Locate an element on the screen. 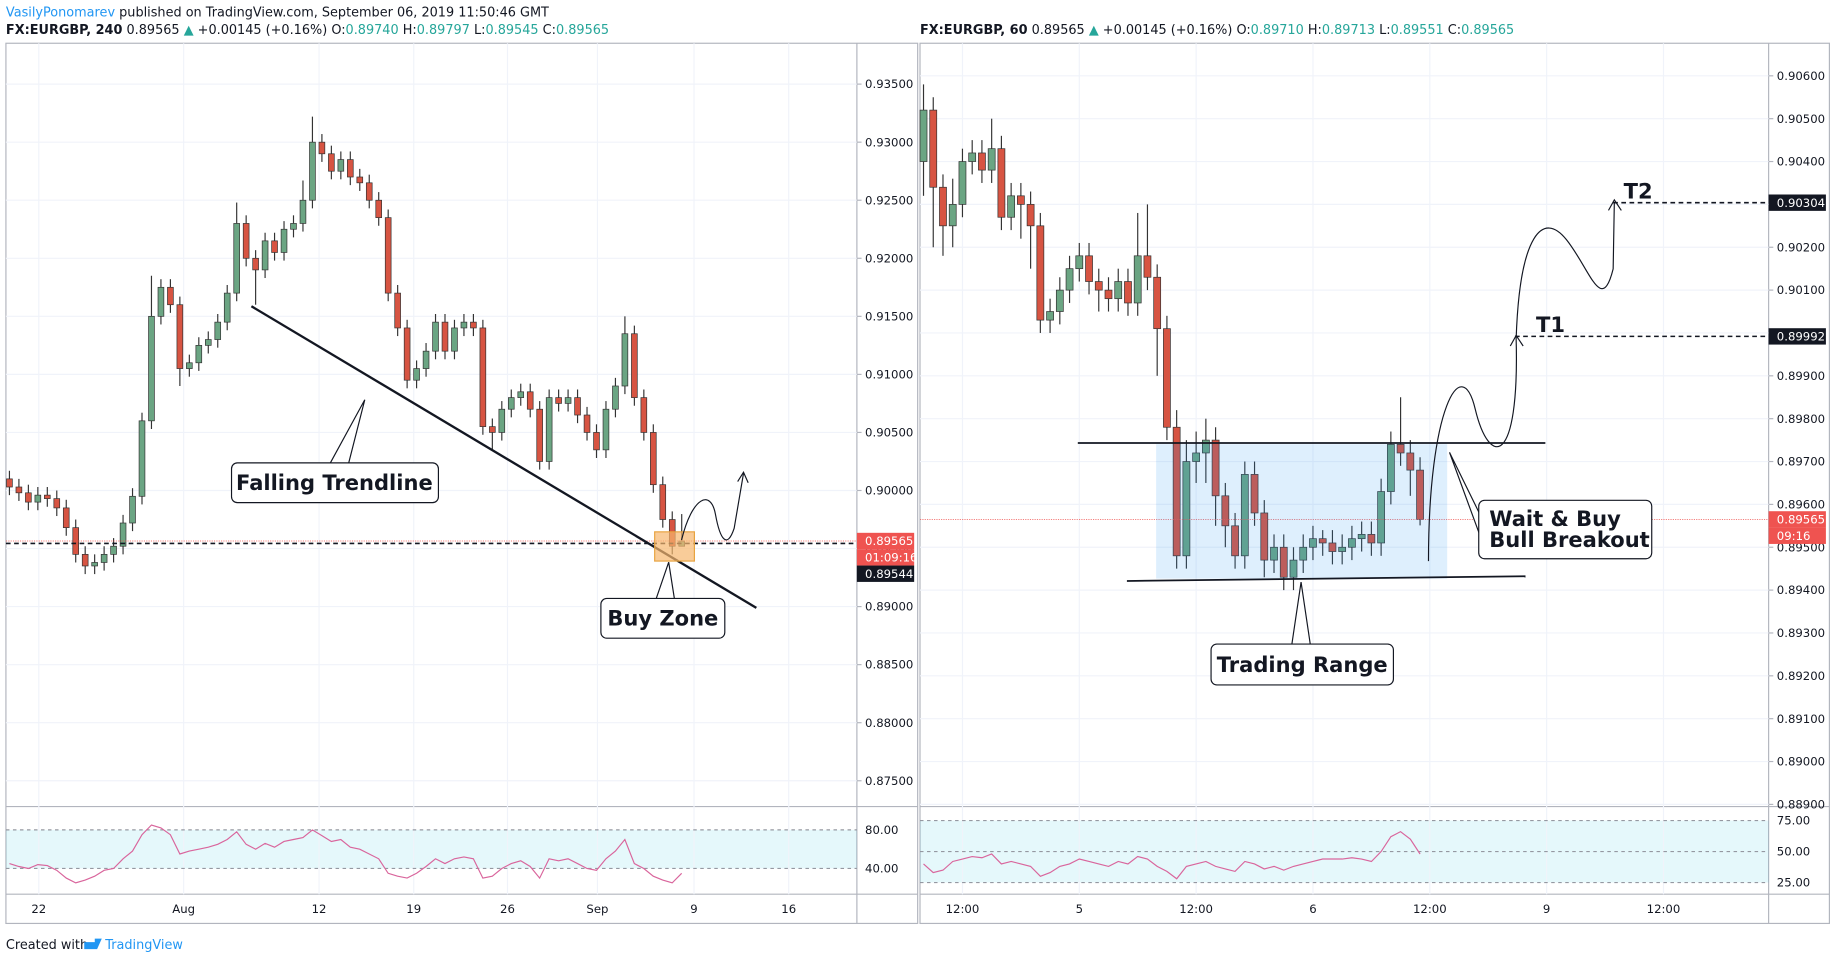 This screenshot has height=962, width=1833. c: C: is located at coordinates (549, 30).